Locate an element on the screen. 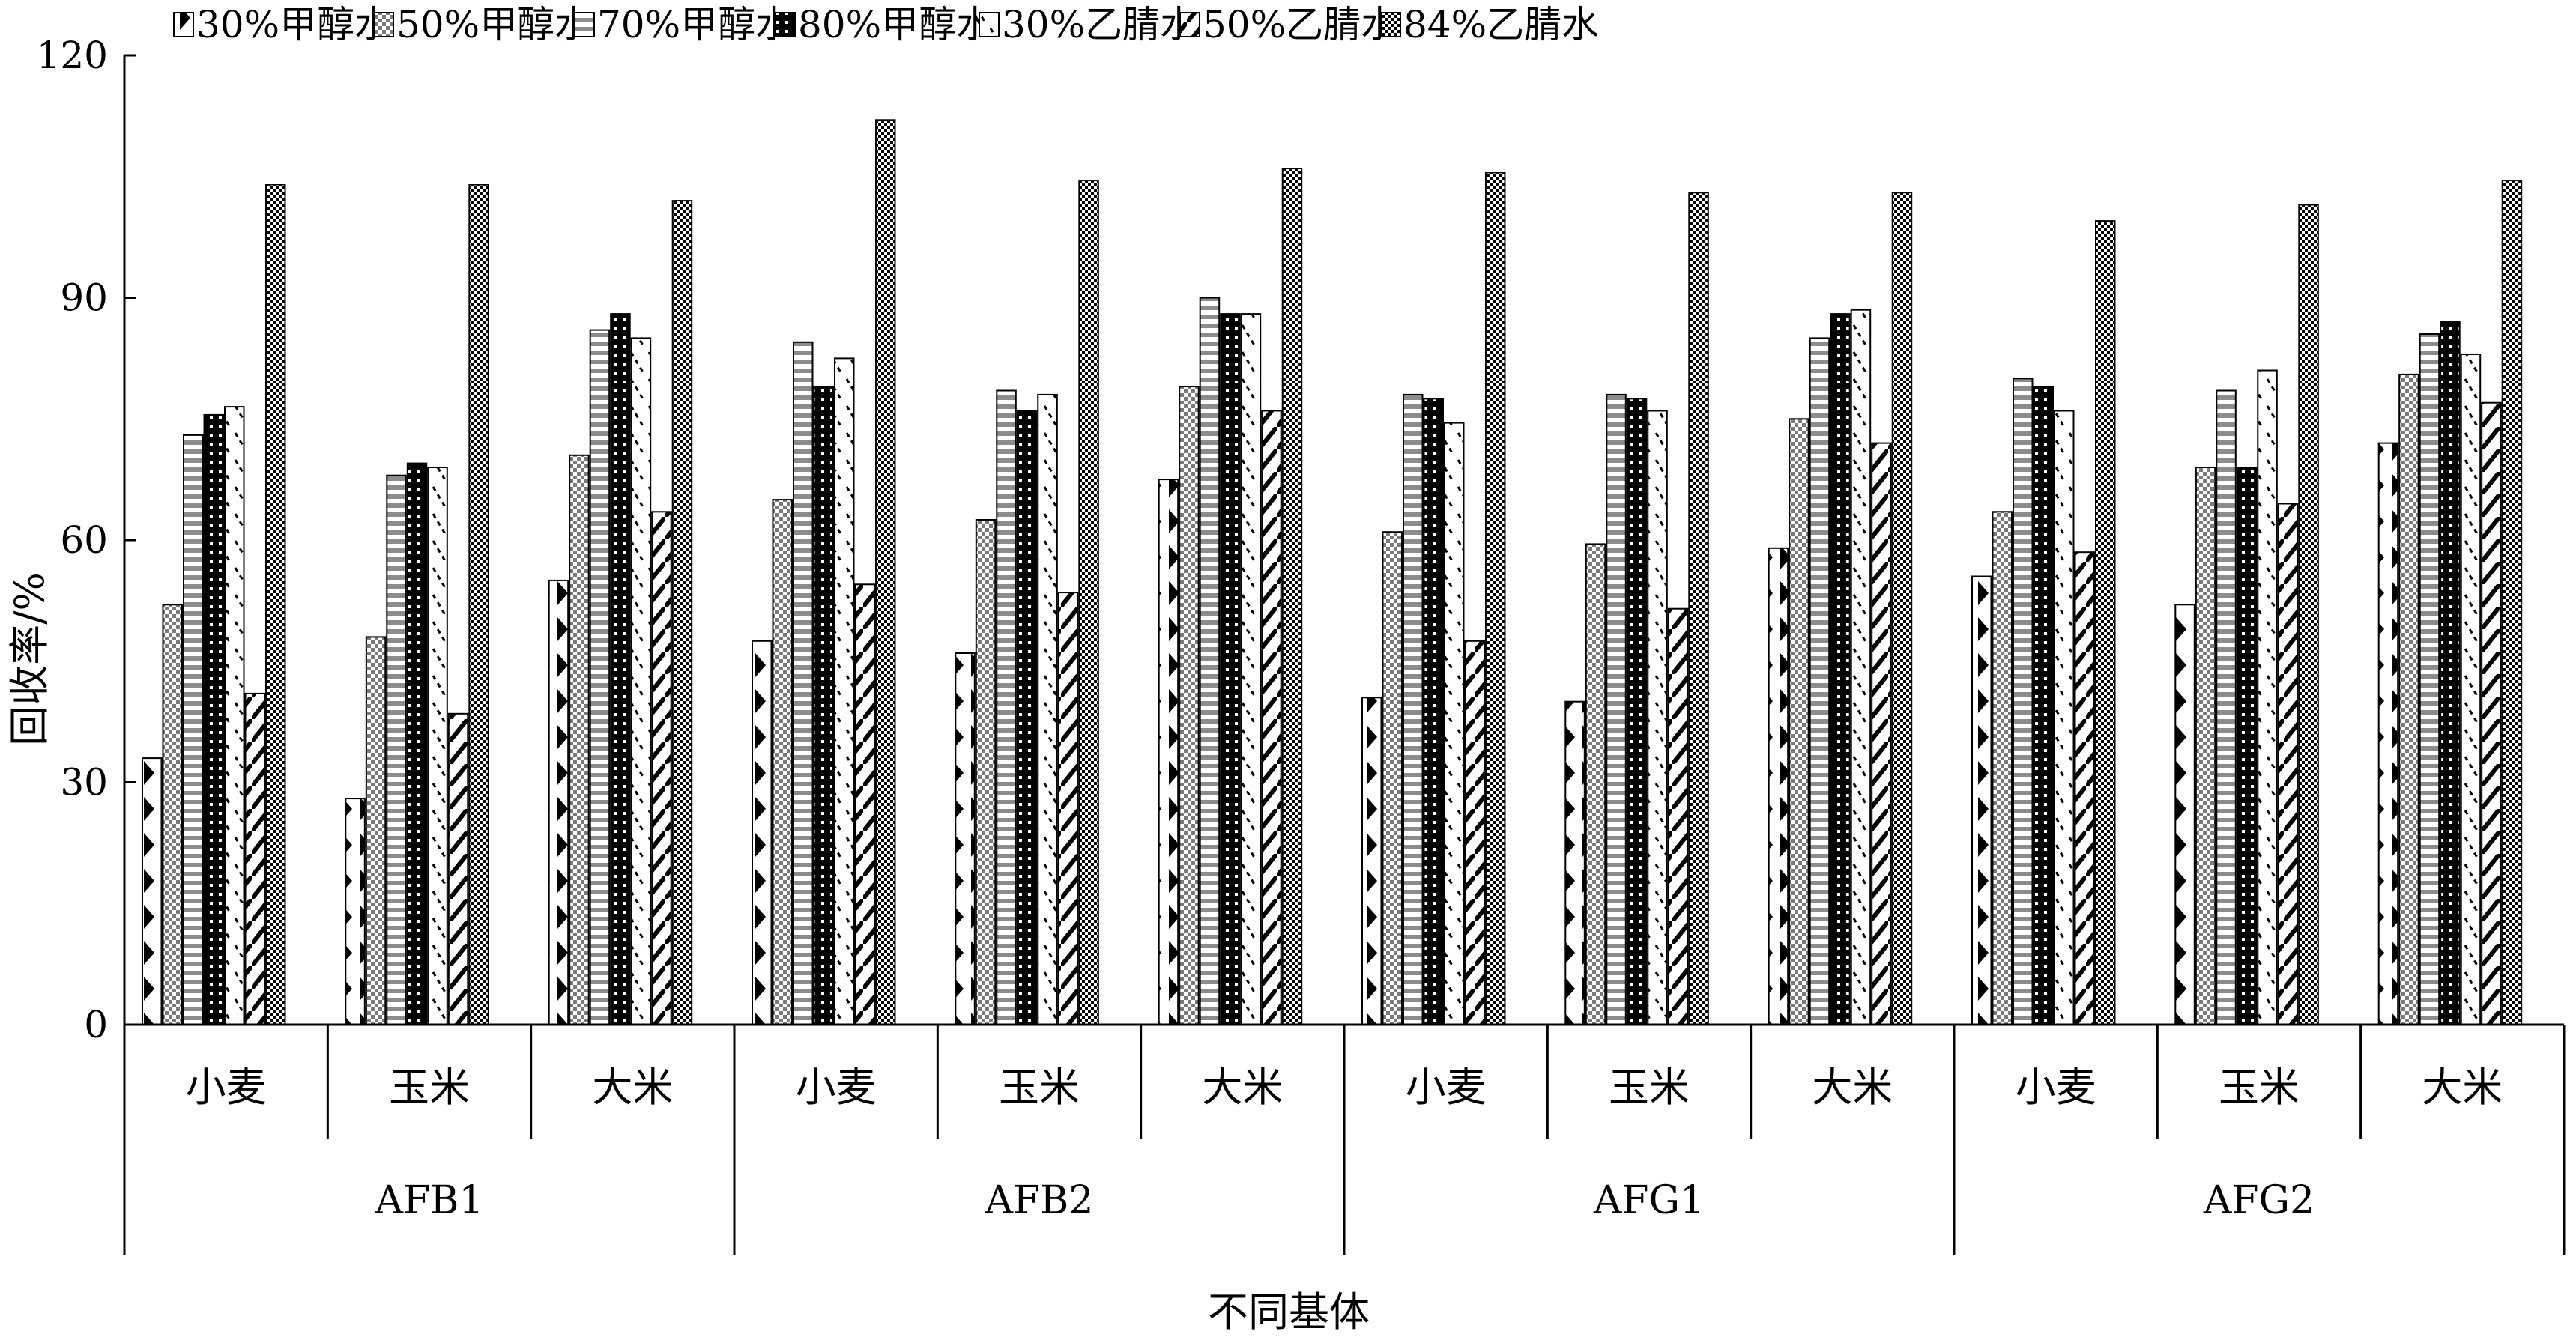 Image resolution: width=2576 pixels, height=1340 pixels. legend-item: 84%乙腈水 is located at coordinates (1489, 25).